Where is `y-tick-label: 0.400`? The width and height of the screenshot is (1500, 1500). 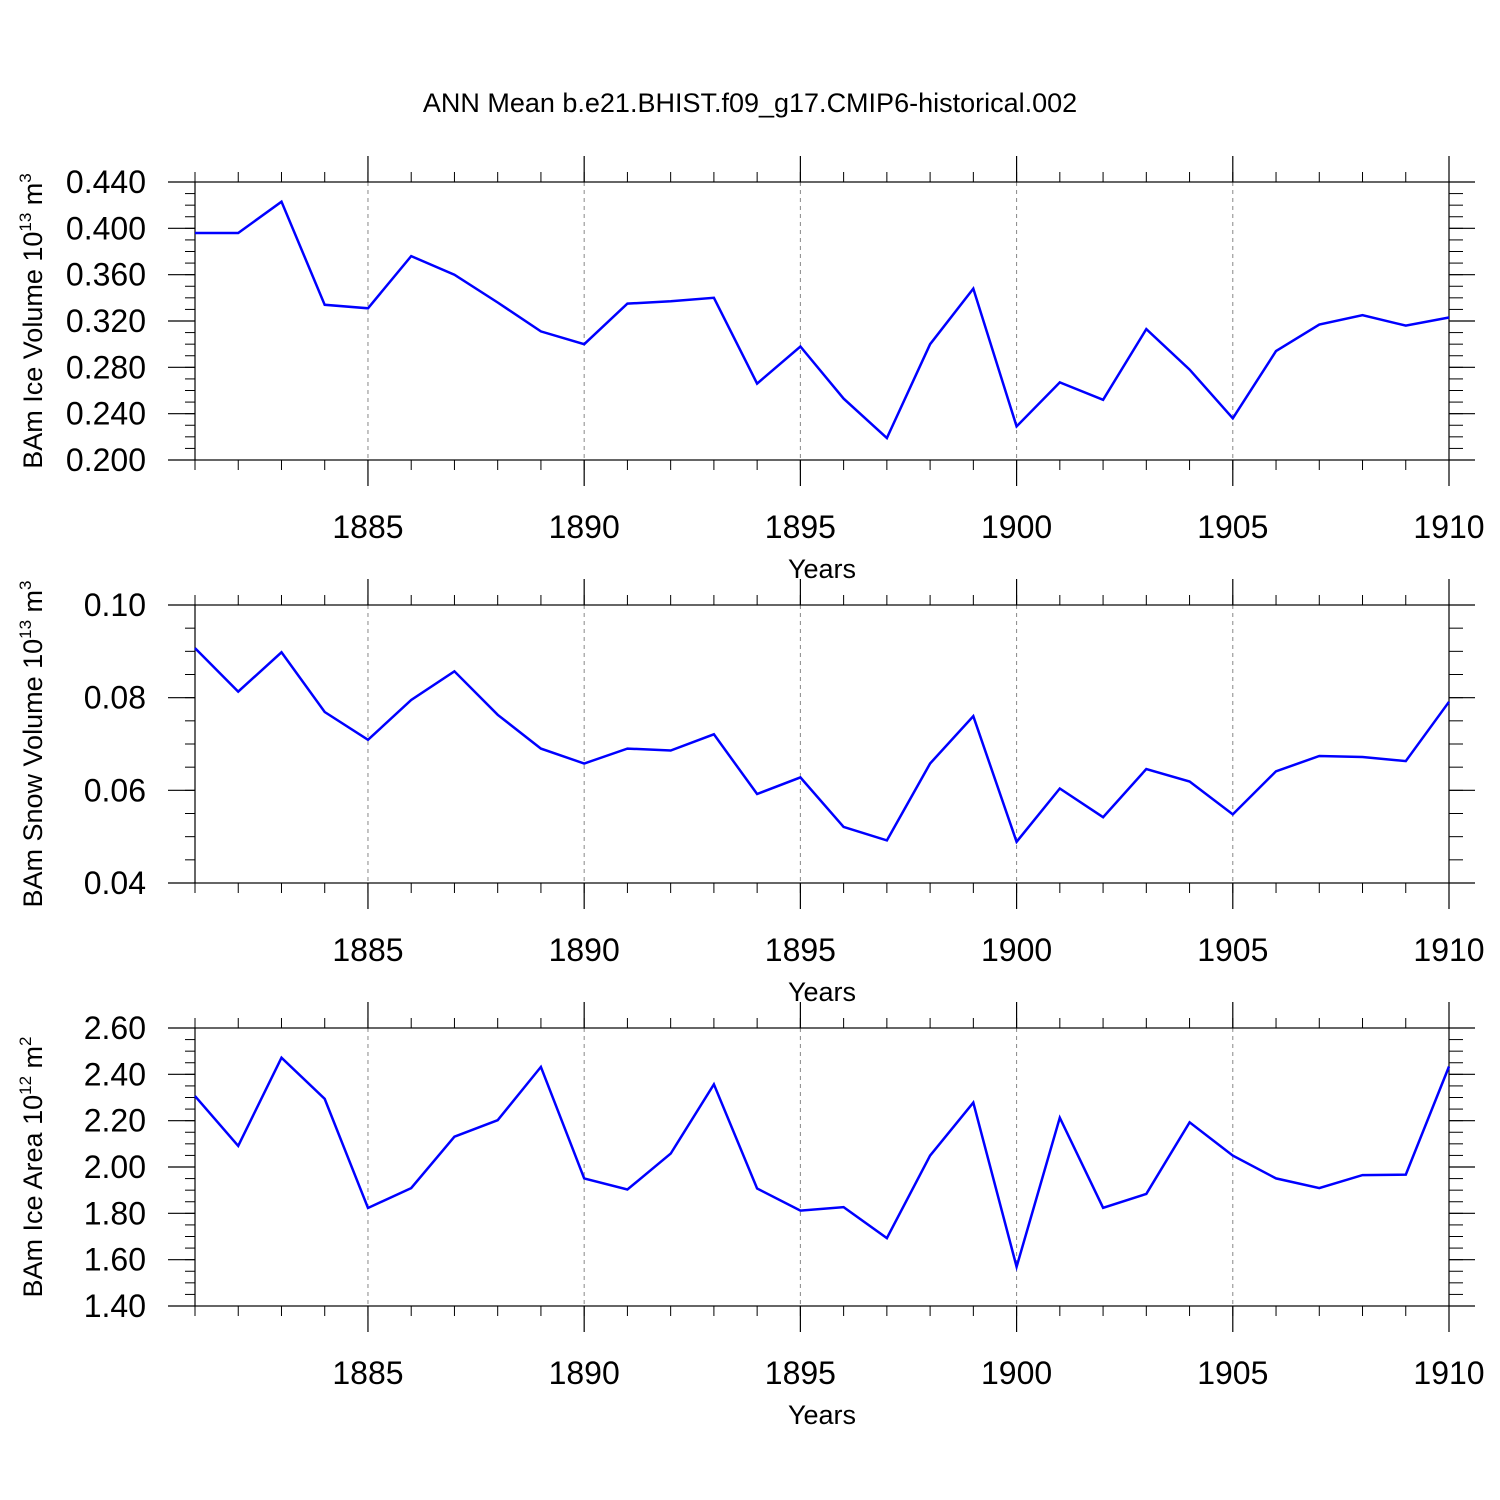 y-tick-label: 0.400 is located at coordinates (106, 228).